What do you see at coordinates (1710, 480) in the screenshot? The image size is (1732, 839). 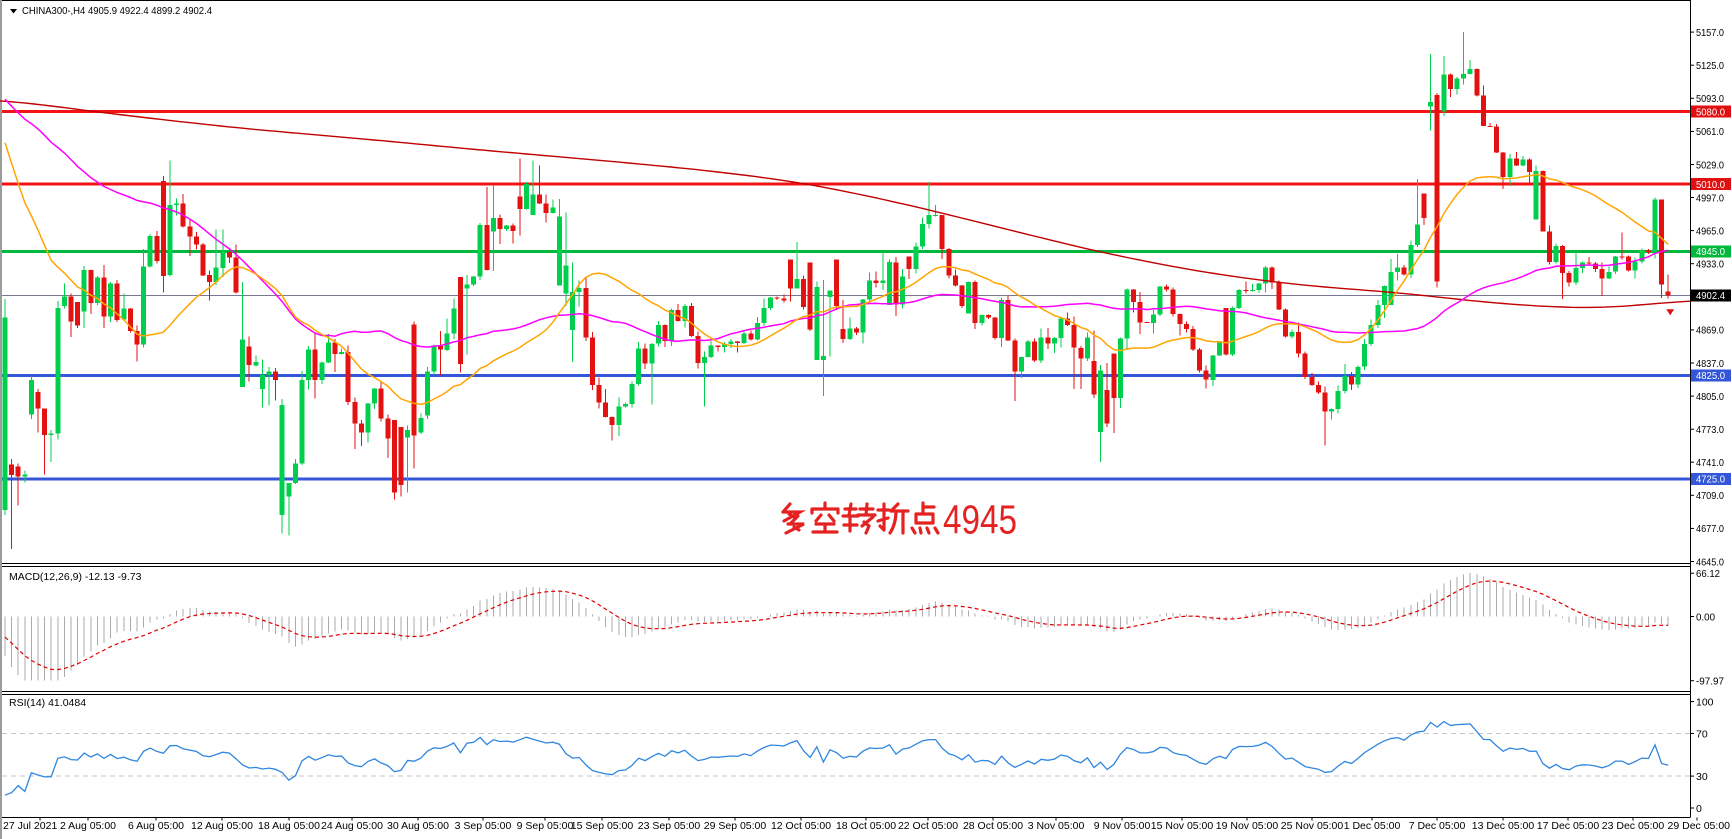 I see `svg-text: 4725.0` at bounding box center [1710, 480].